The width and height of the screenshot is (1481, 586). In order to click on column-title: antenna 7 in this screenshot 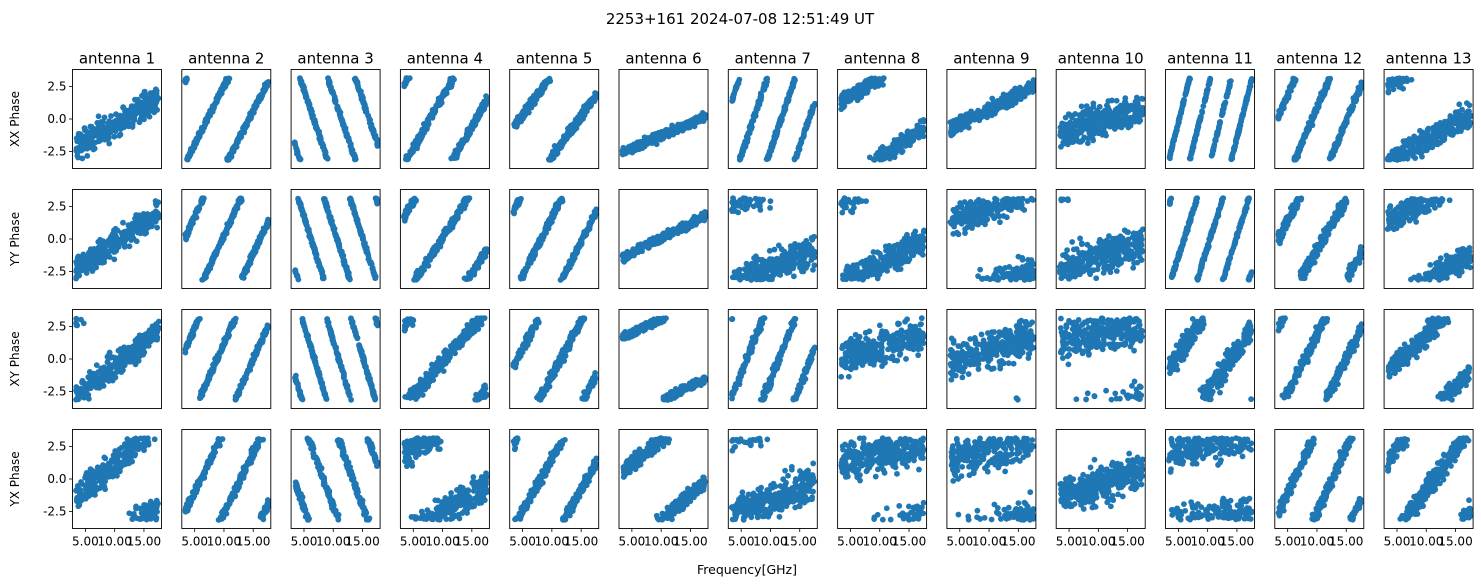, I will do `click(773, 59)`.